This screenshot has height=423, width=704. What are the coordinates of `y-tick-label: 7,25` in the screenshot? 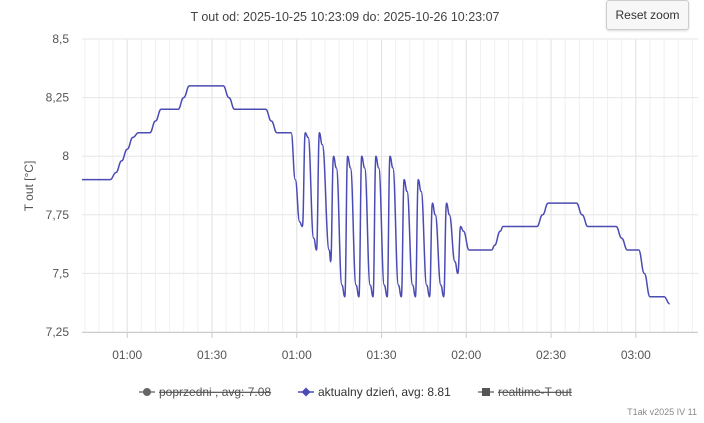 It's located at (58, 332).